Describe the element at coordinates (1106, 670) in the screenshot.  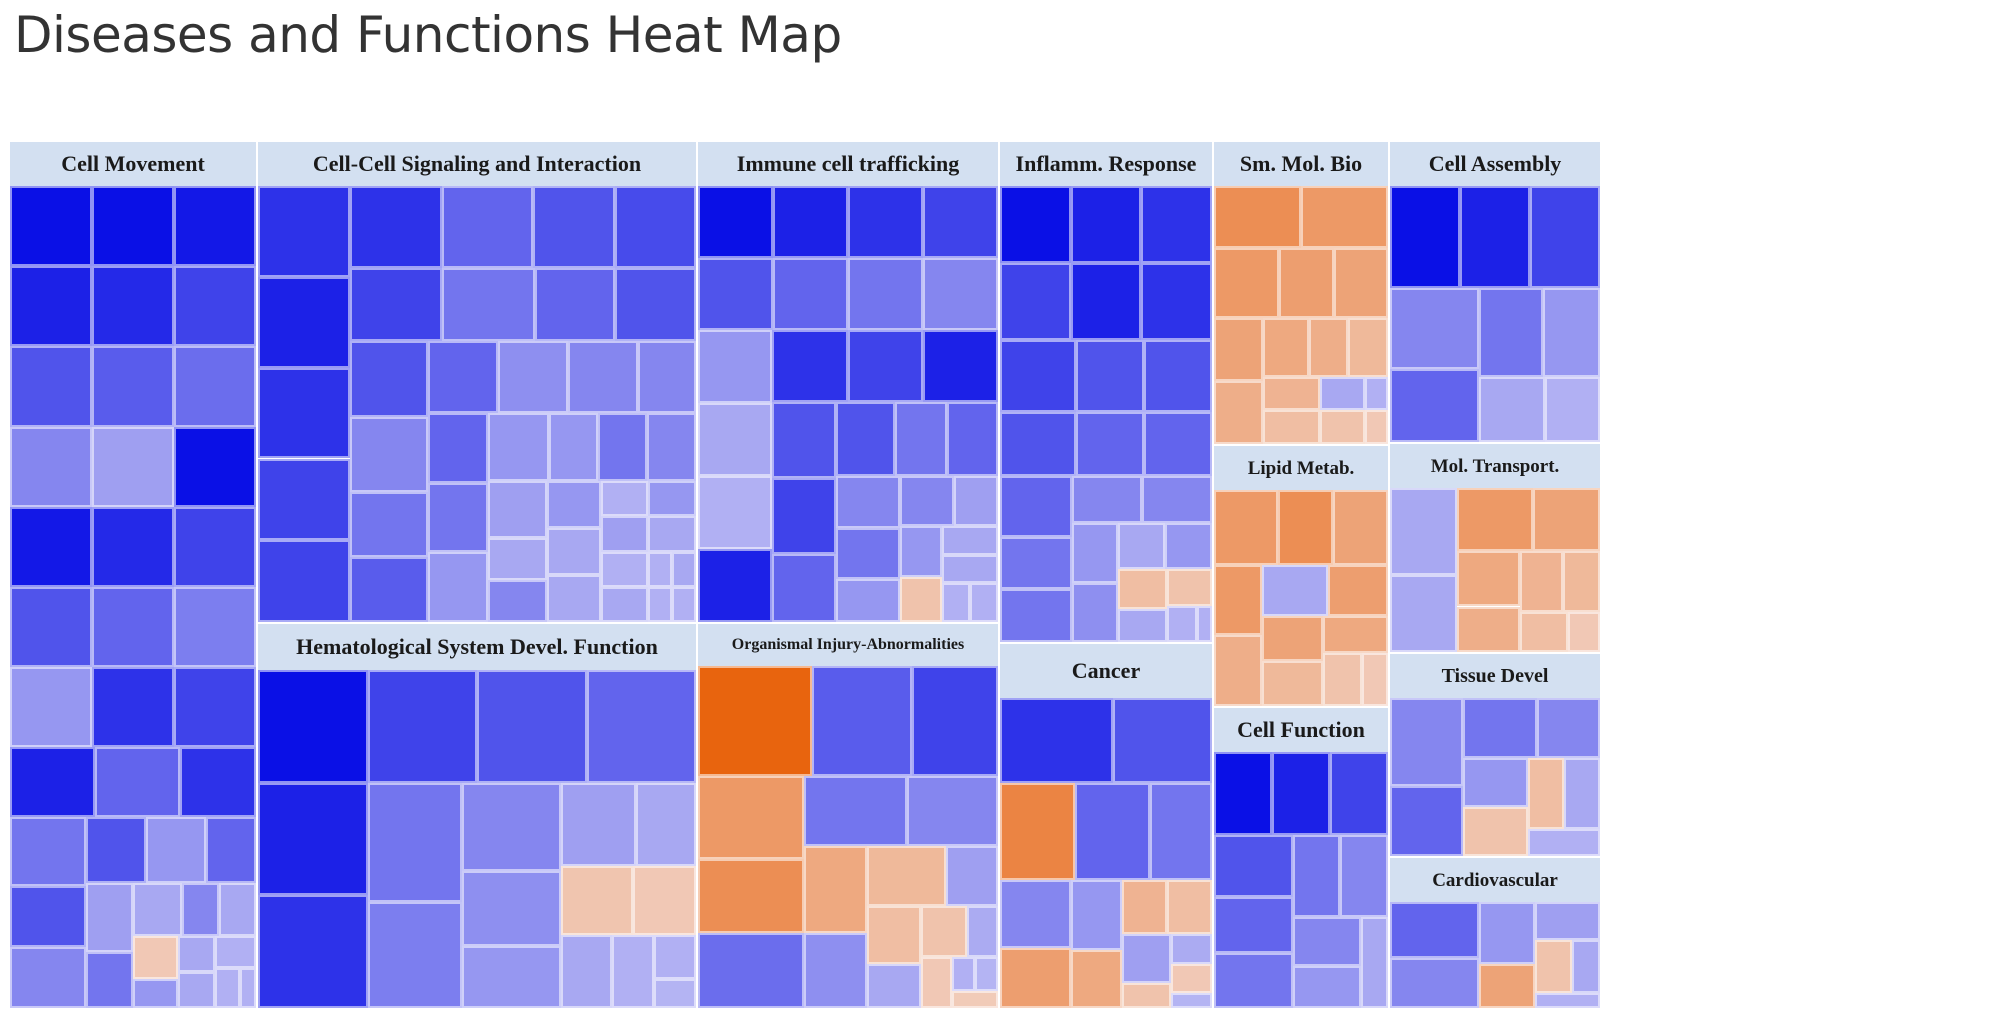
I see `category-label: Cancer` at that location.